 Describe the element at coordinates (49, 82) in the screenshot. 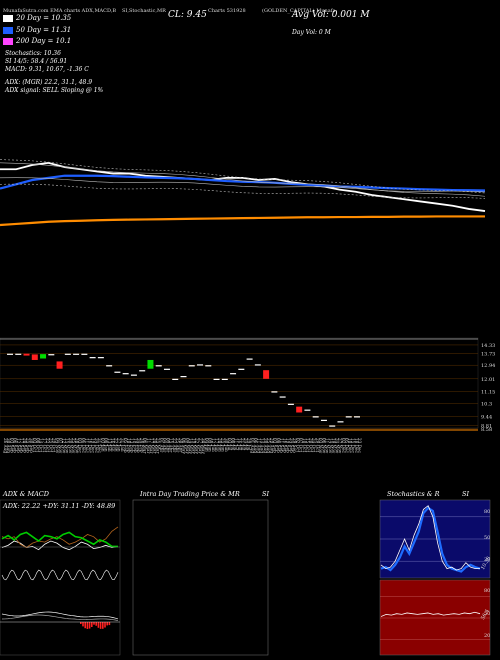

I see `adx-text: ADX: (MGR) 22.2, 31.1, 48.9` at that location.